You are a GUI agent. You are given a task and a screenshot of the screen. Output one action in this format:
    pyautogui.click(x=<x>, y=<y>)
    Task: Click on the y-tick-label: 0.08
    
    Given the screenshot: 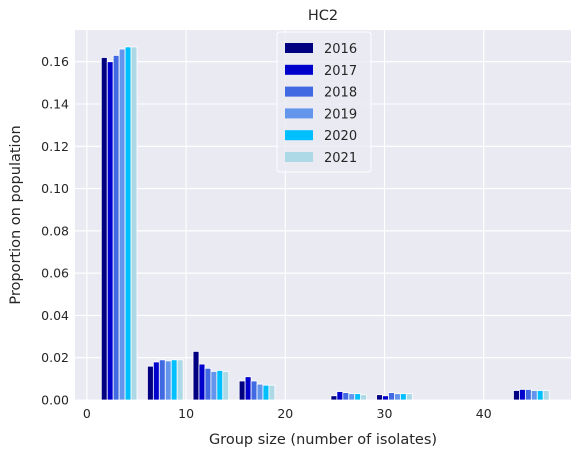 What is the action you would take?
    pyautogui.click(x=55, y=230)
    